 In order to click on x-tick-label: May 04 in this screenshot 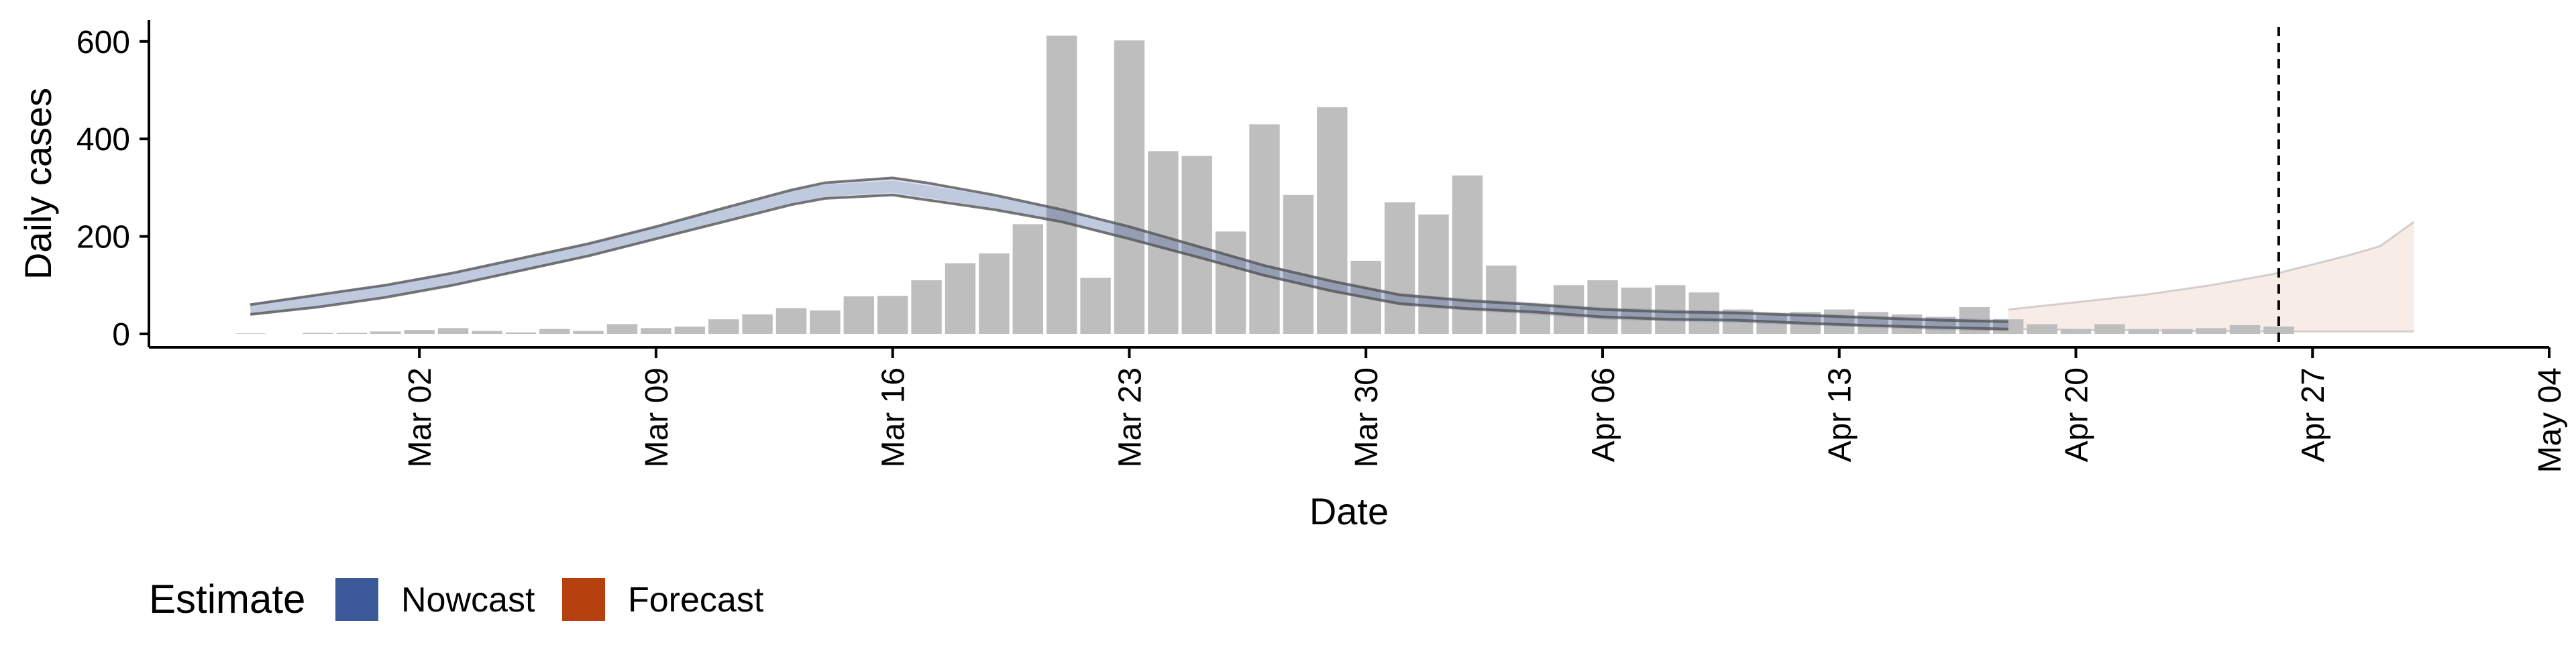, I will do `click(2550, 420)`.